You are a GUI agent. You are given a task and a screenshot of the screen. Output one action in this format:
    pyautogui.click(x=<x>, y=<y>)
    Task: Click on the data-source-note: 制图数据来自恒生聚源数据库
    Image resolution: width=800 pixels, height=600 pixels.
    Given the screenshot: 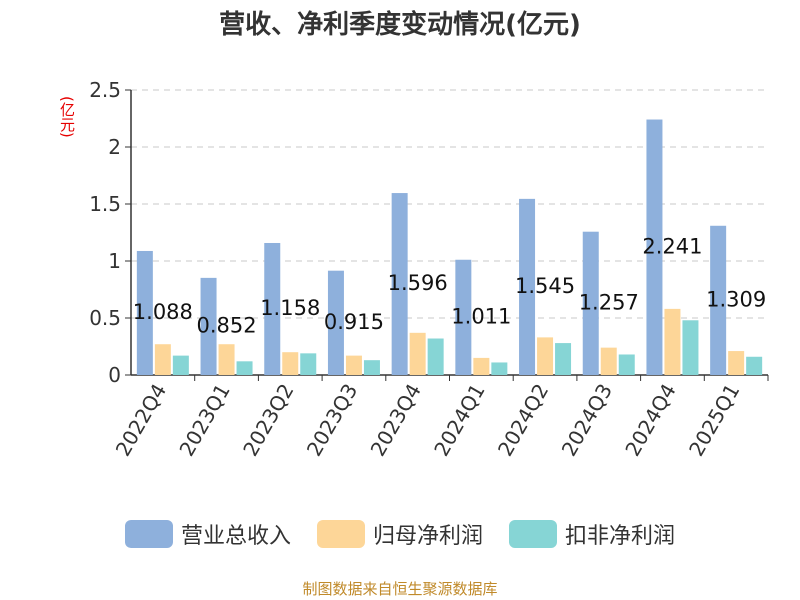 What is the action you would take?
    pyautogui.click(x=400, y=589)
    